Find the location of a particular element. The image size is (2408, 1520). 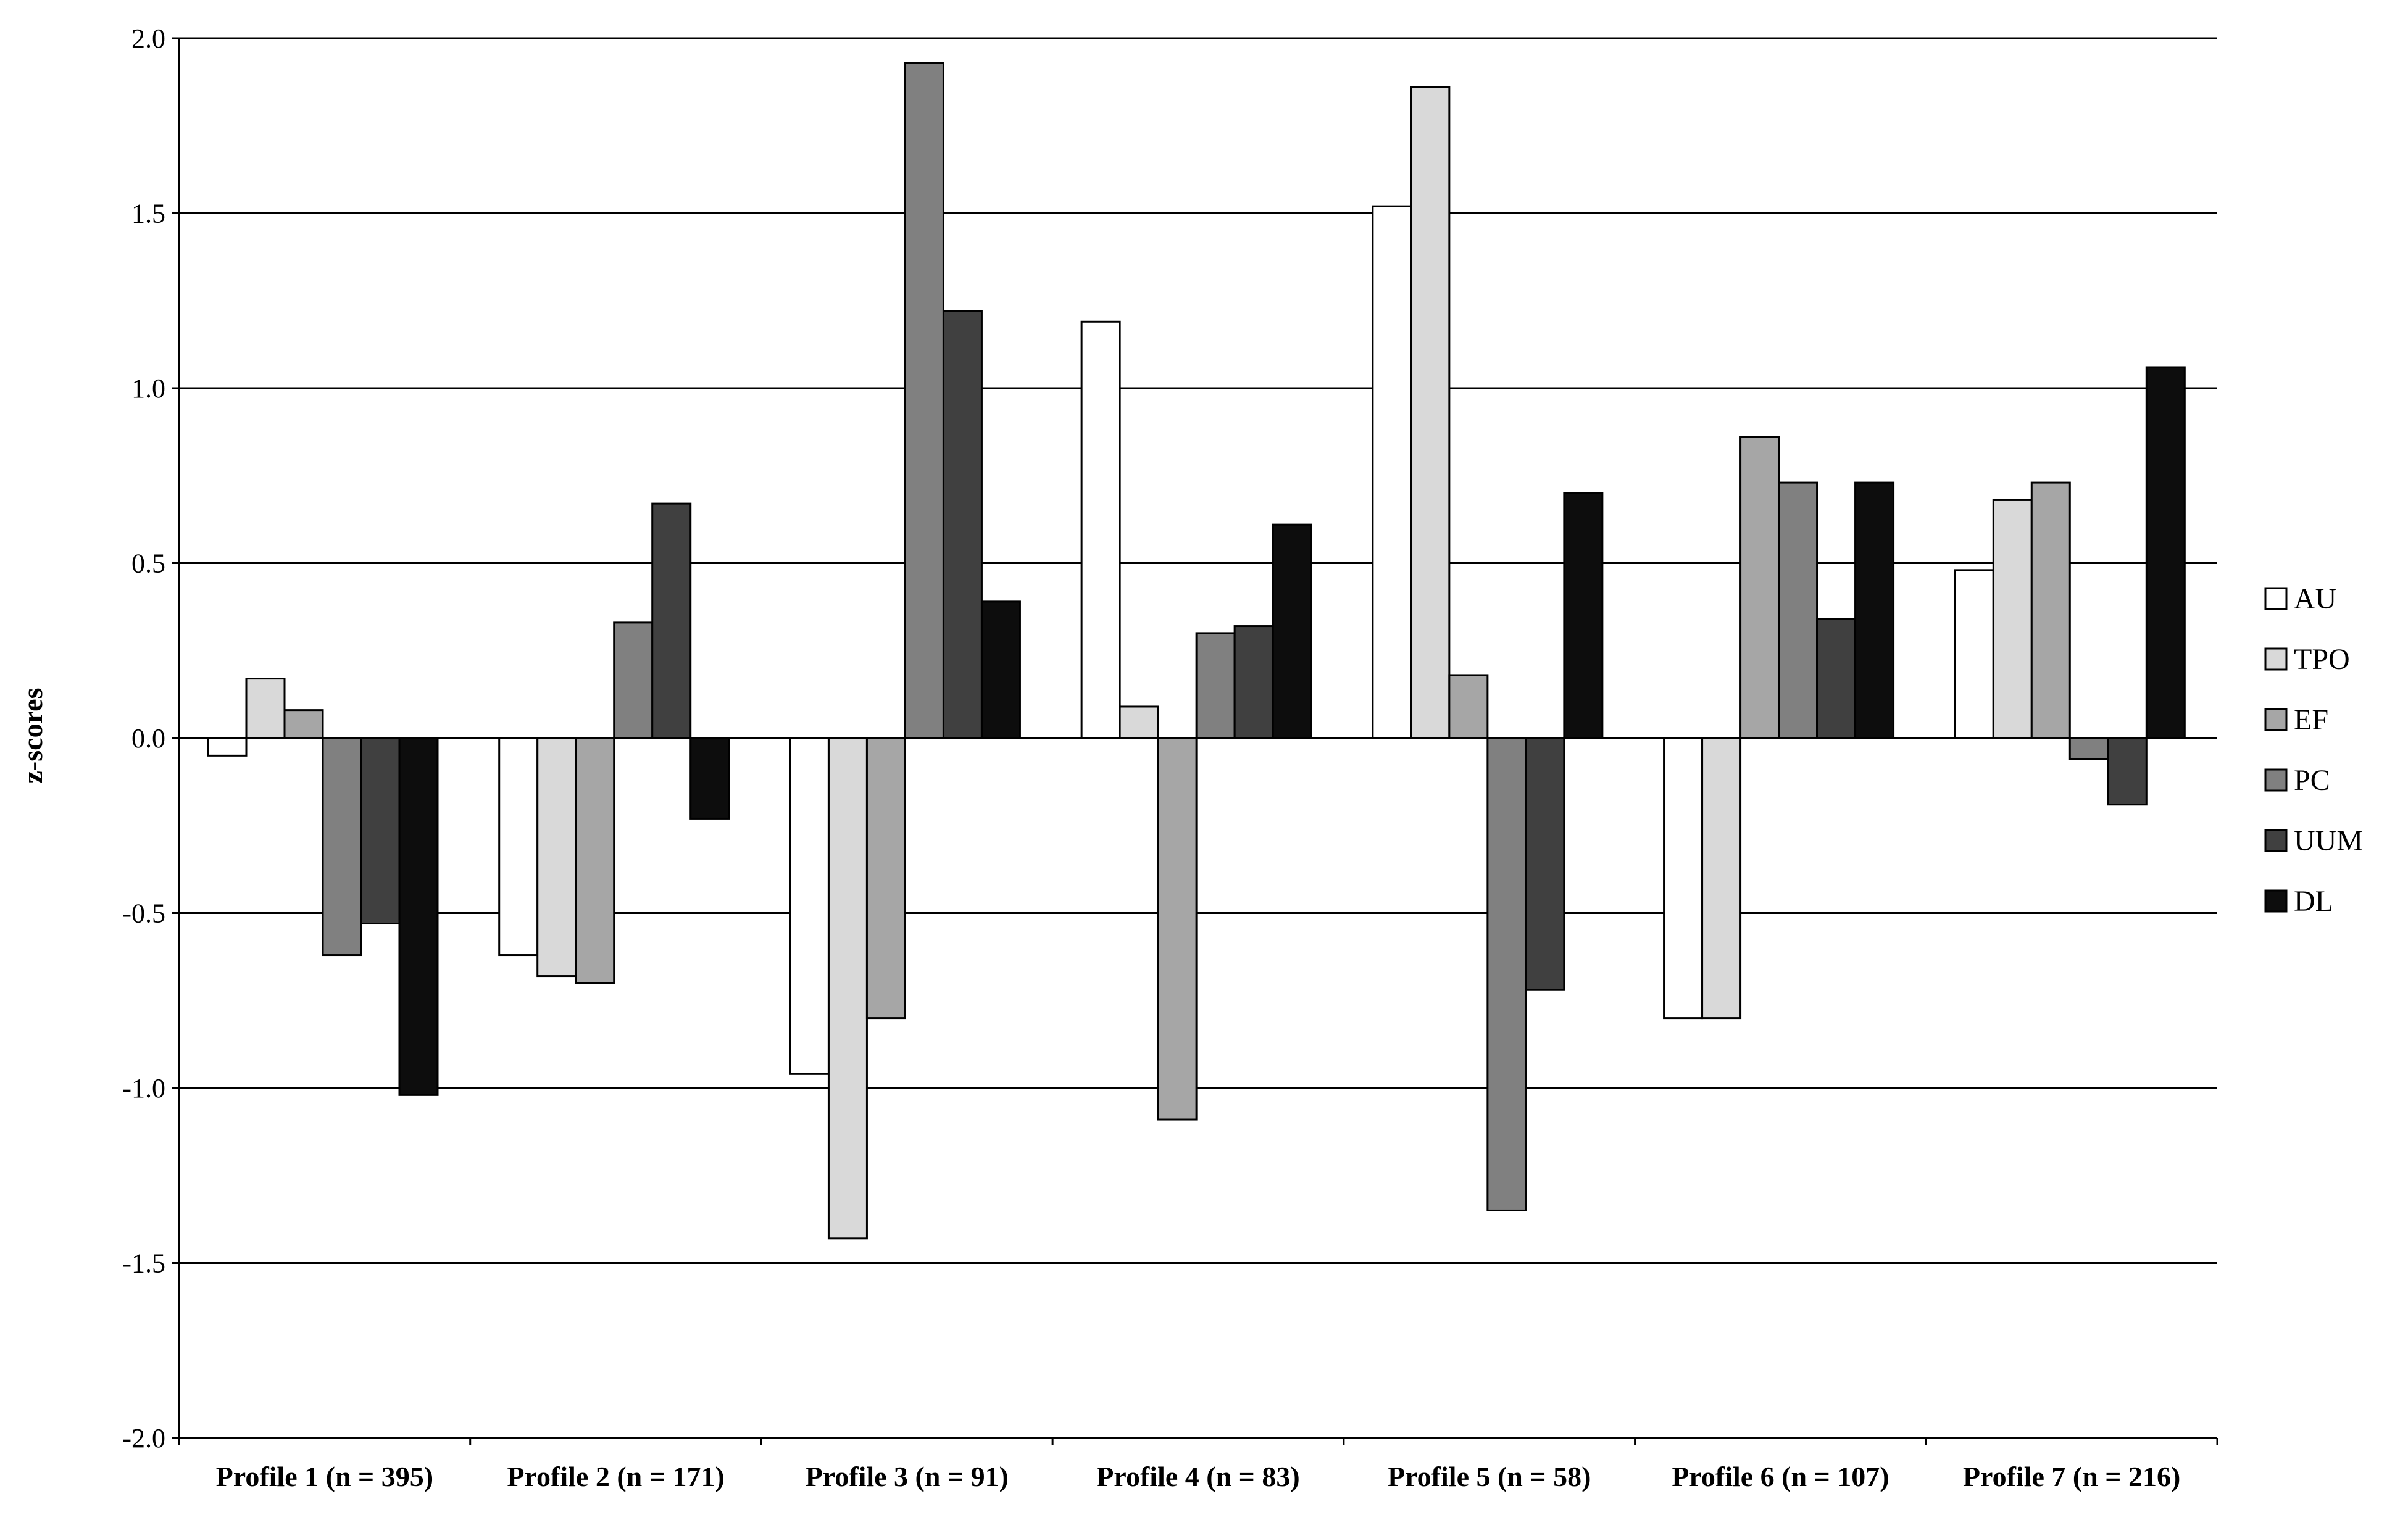

legend-swatch-pc is located at coordinates (2276, 780).